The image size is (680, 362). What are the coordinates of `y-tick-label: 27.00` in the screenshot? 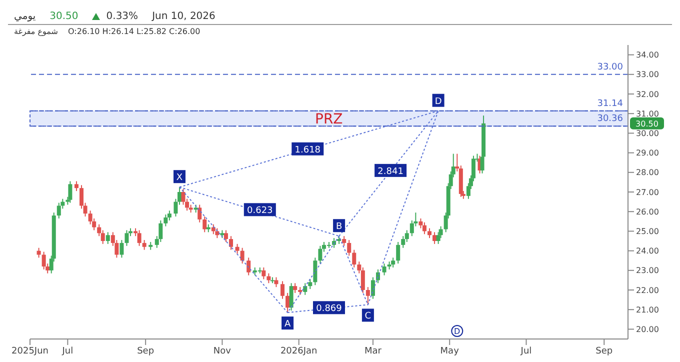 It's located at (647, 192).